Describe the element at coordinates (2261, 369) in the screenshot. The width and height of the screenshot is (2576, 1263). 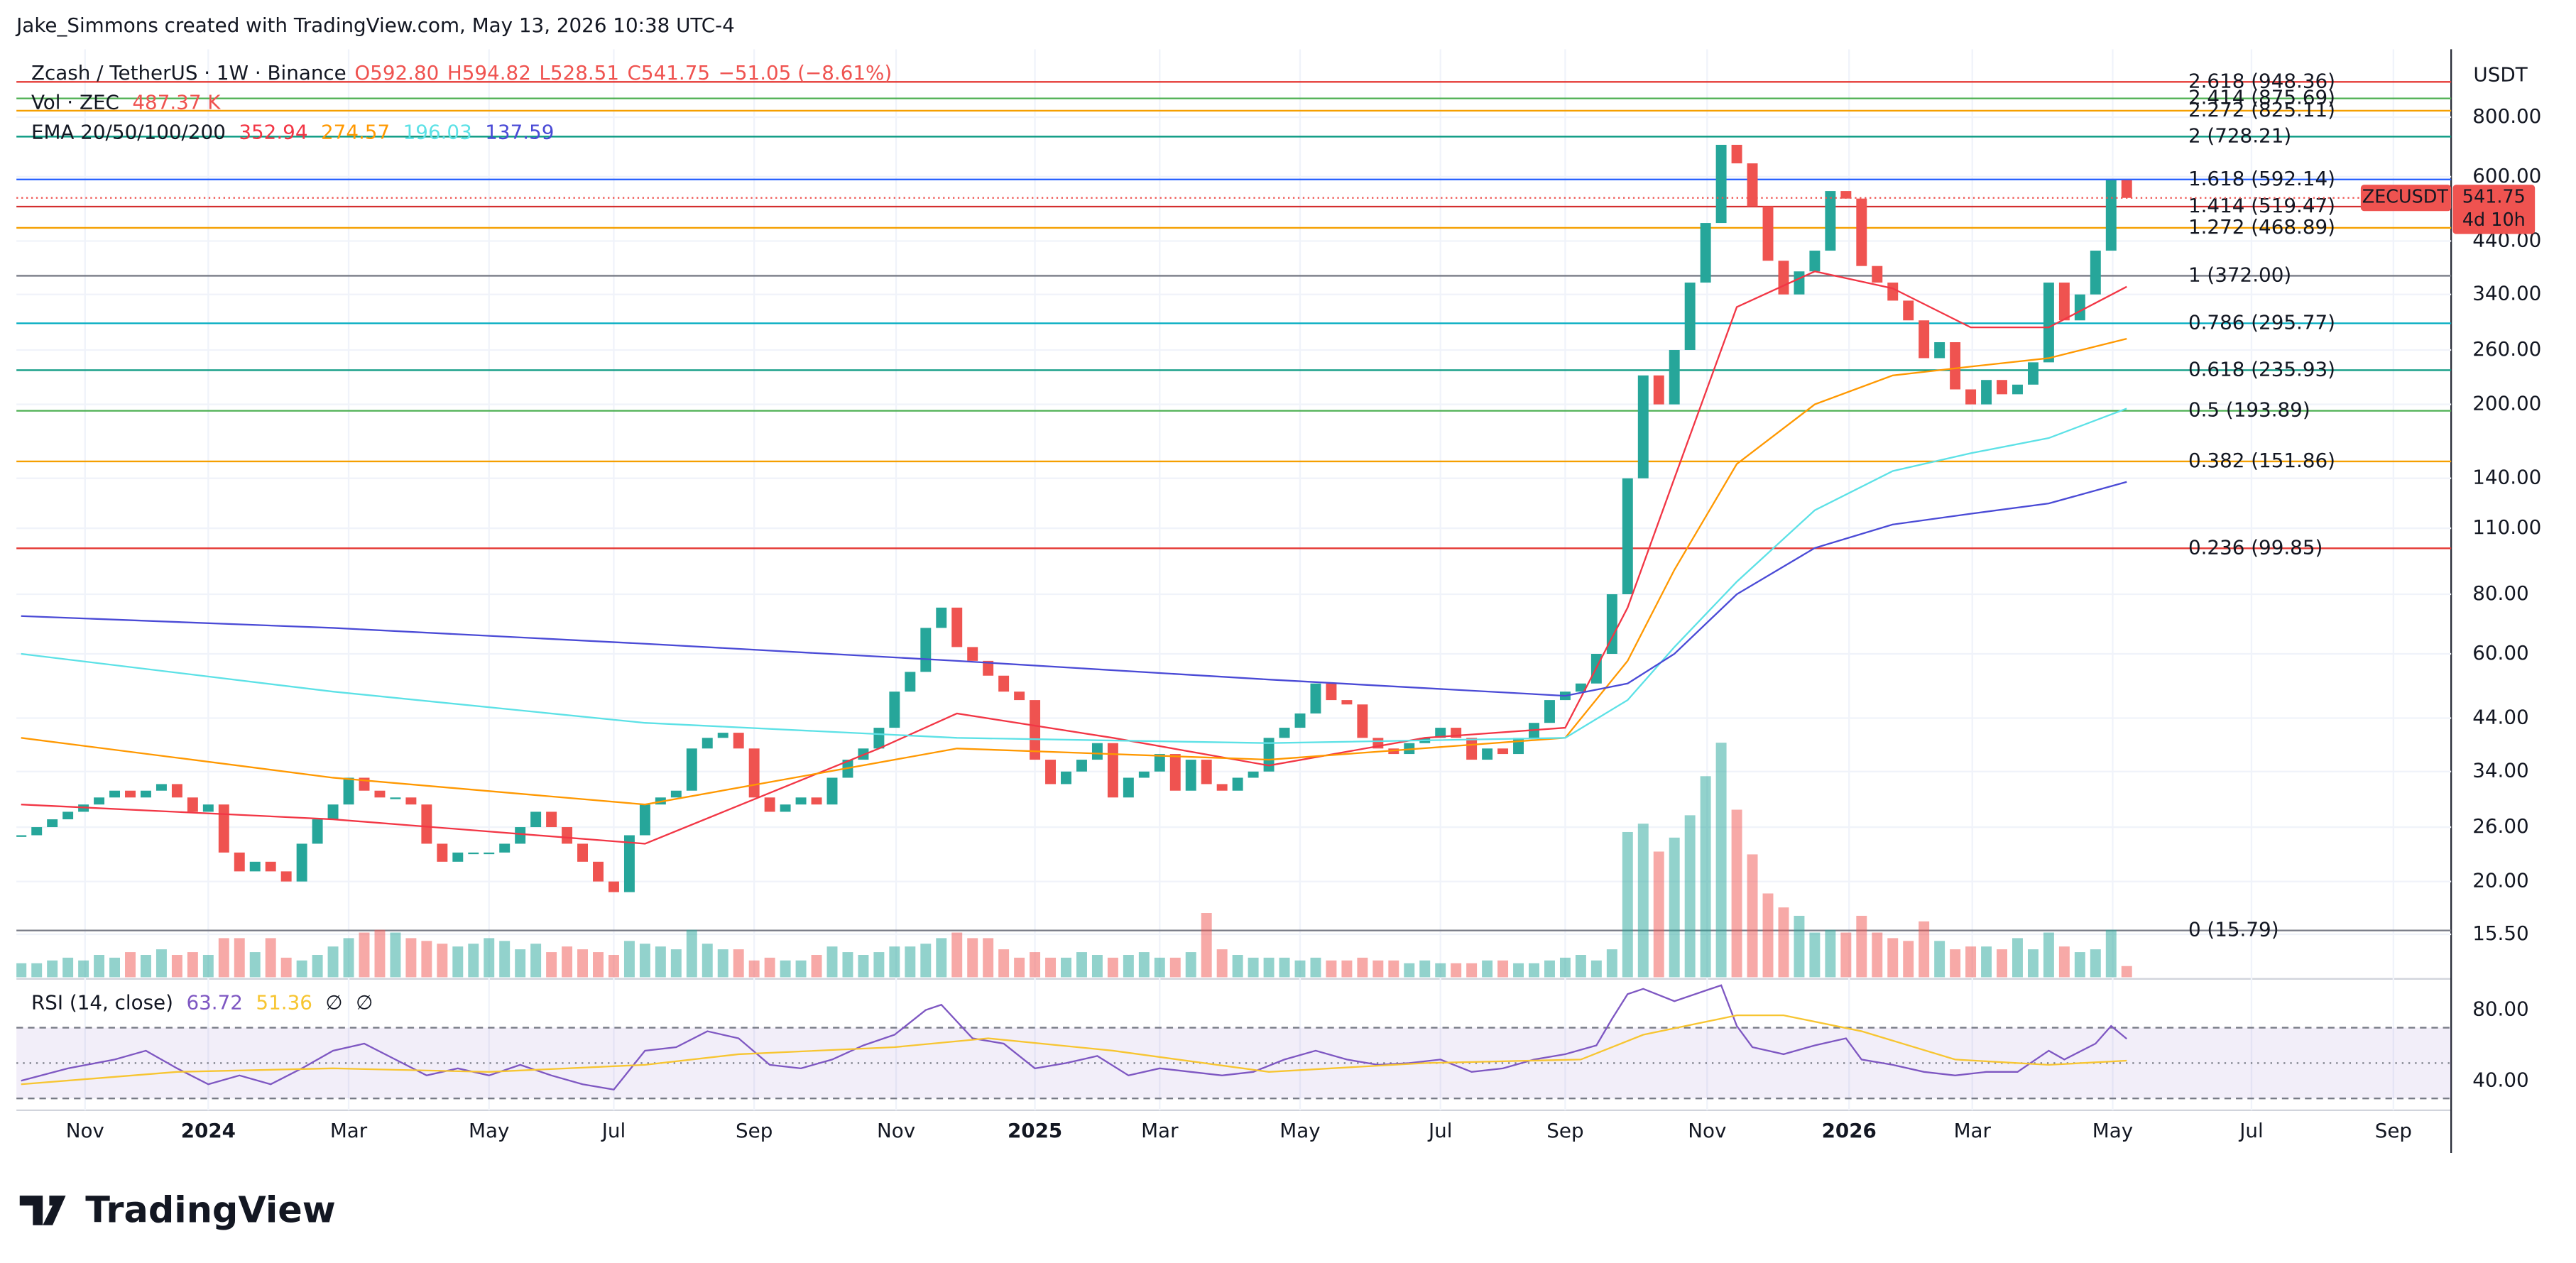
I see `fib-label: 0.618 (235.93)` at that location.